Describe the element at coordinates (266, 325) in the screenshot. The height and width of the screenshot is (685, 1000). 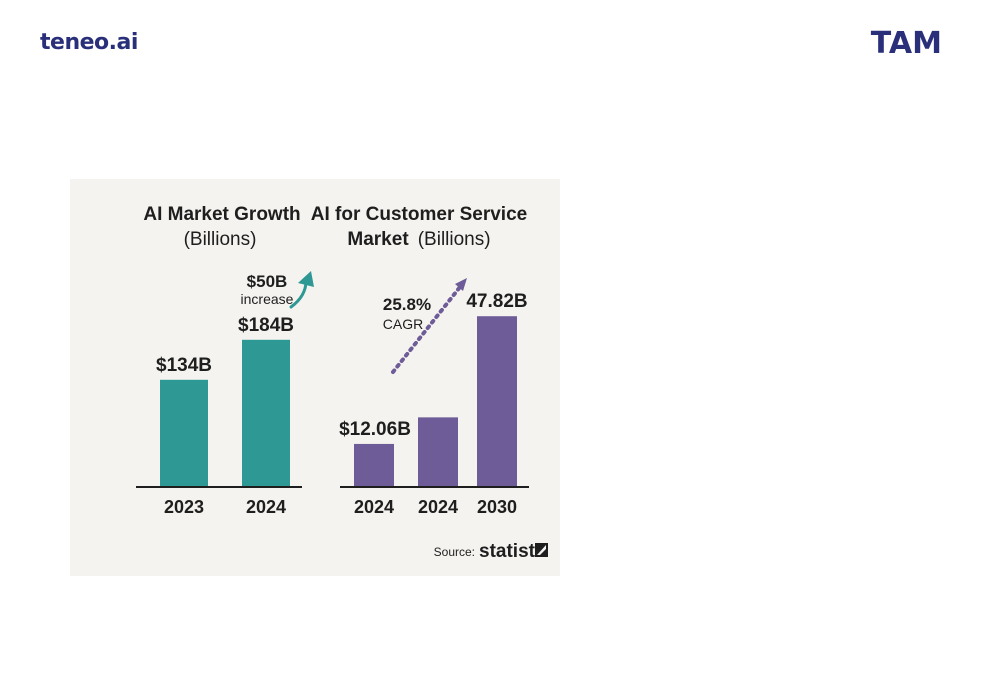
I see `chart1-value-label-2: $184B` at that location.